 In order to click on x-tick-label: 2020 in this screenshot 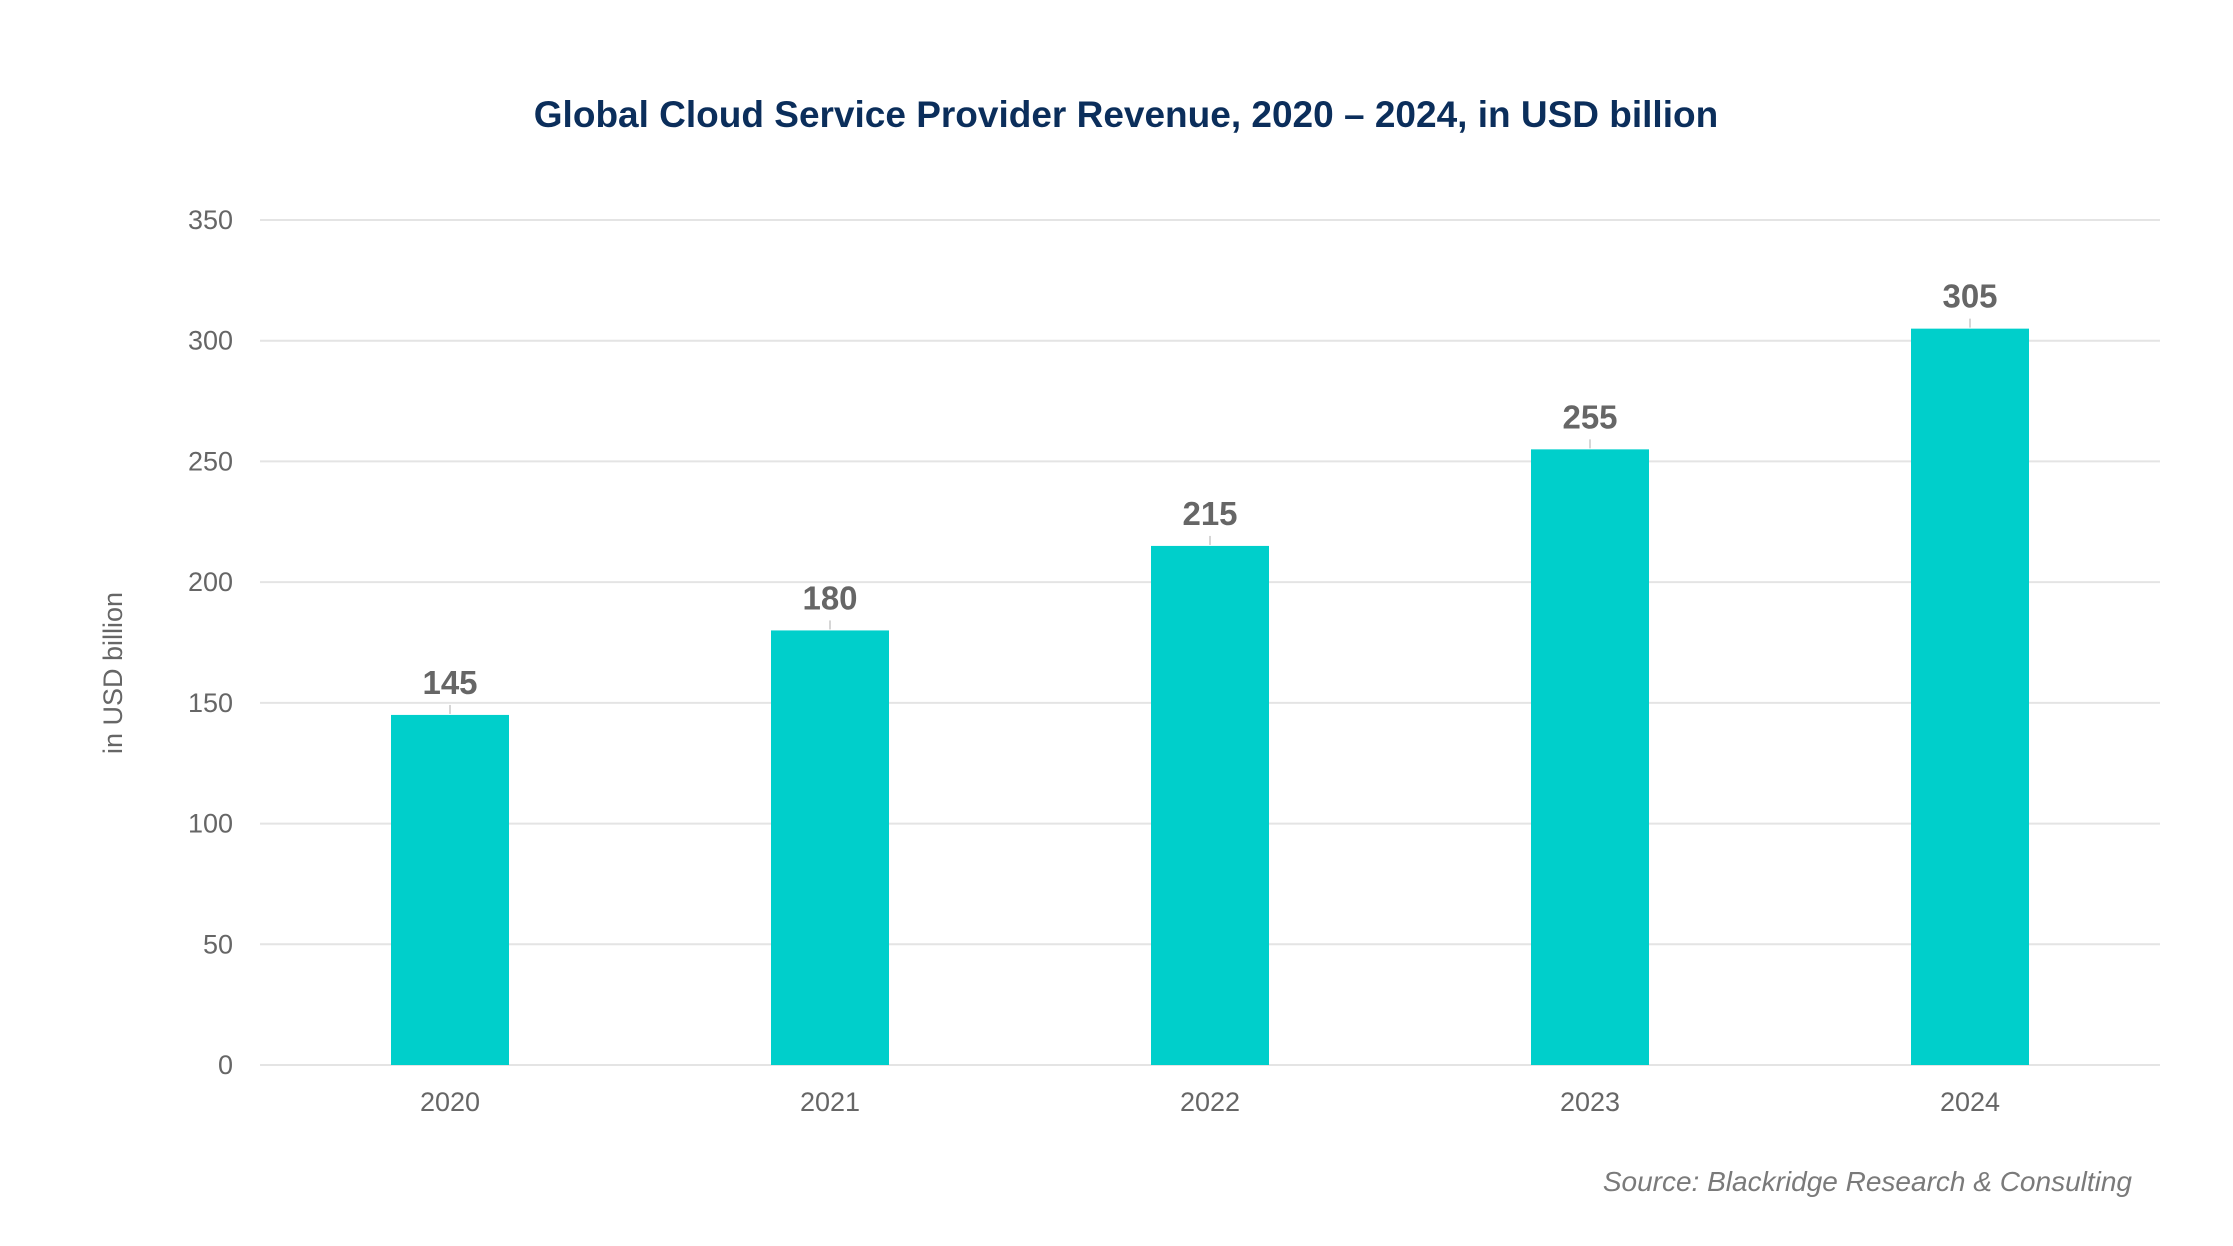, I will do `click(450, 1102)`.